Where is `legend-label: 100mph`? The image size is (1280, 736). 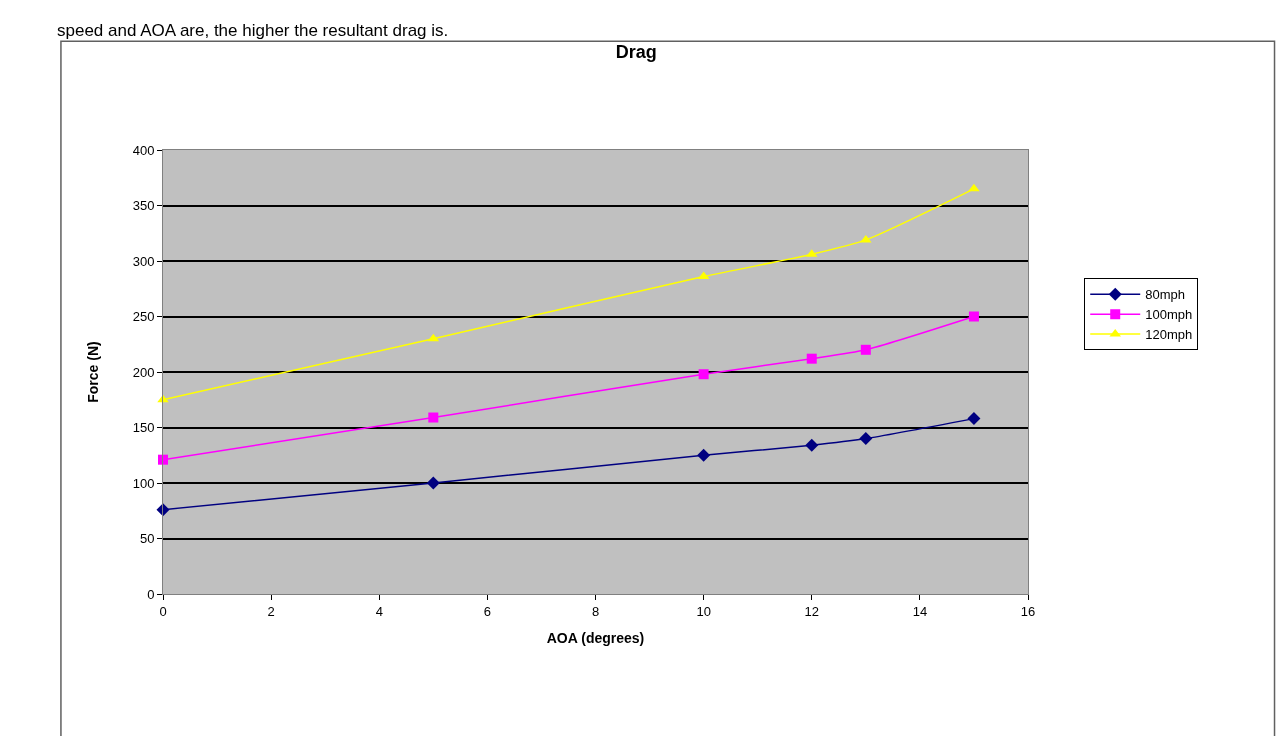
legend-label: 100mph is located at coordinates (1169, 315).